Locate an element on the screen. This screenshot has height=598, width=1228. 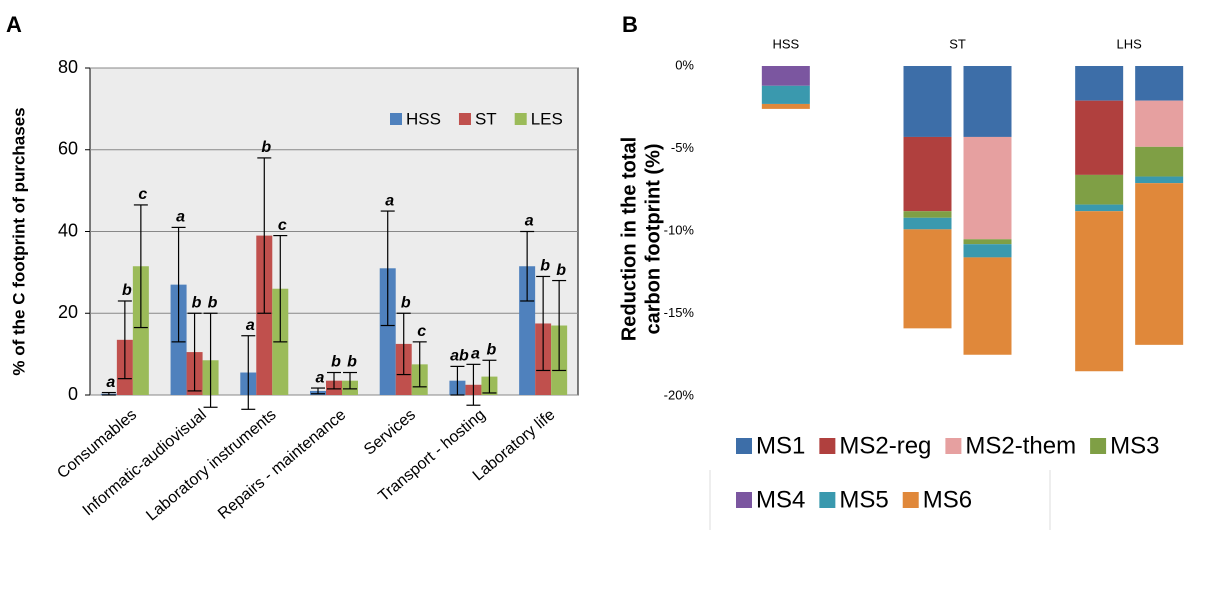
panel-label: A is located at coordinates (14, 24).